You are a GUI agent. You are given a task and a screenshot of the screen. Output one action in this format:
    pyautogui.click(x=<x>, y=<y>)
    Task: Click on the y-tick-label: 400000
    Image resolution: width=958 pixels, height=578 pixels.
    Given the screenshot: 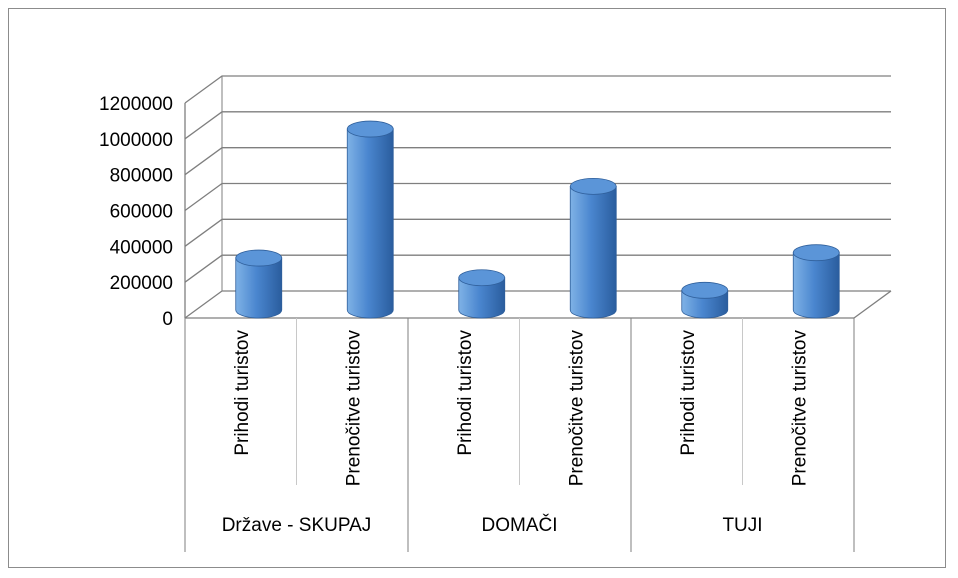 What is the action you would take?
    pyautogui.click(x=141, y=247)
    